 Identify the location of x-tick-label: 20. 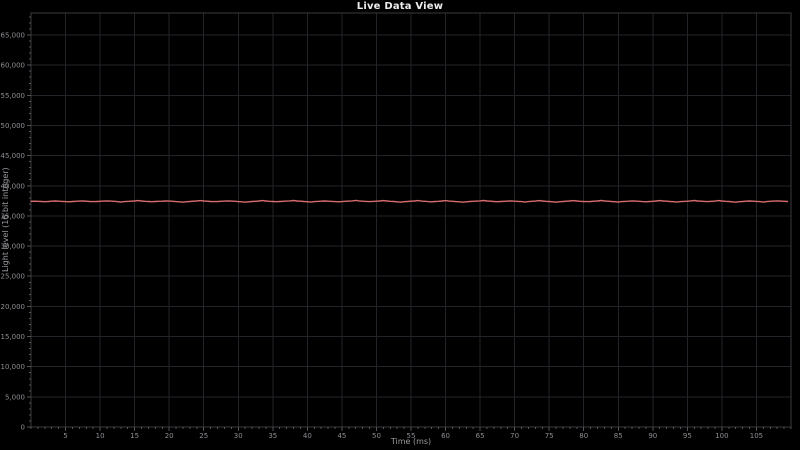
(169, 436).